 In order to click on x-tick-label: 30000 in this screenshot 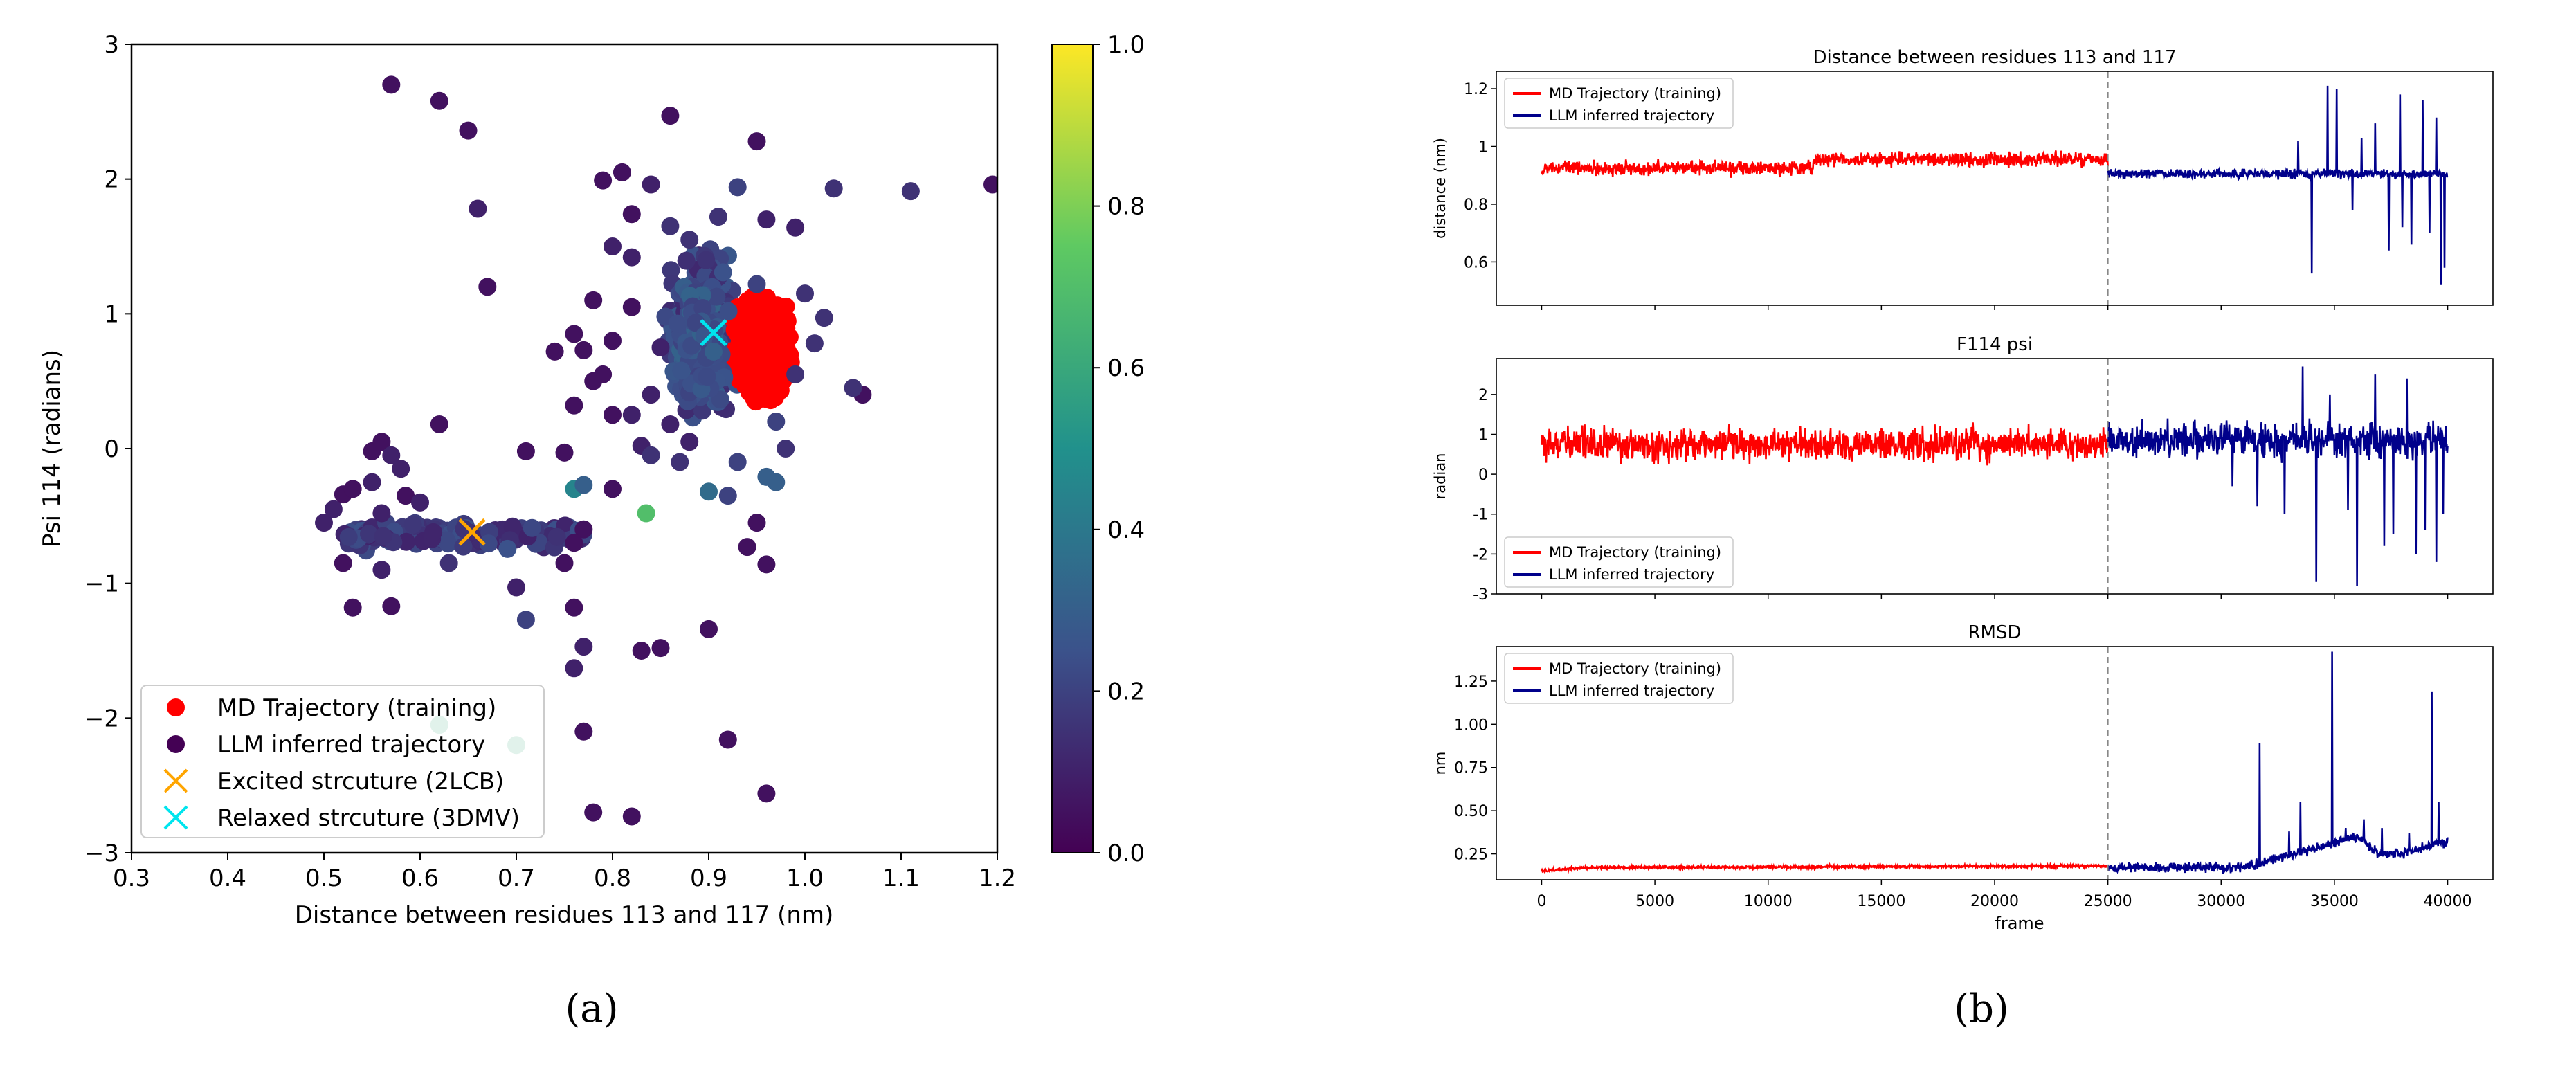, I will do `click(2221, 902)`.